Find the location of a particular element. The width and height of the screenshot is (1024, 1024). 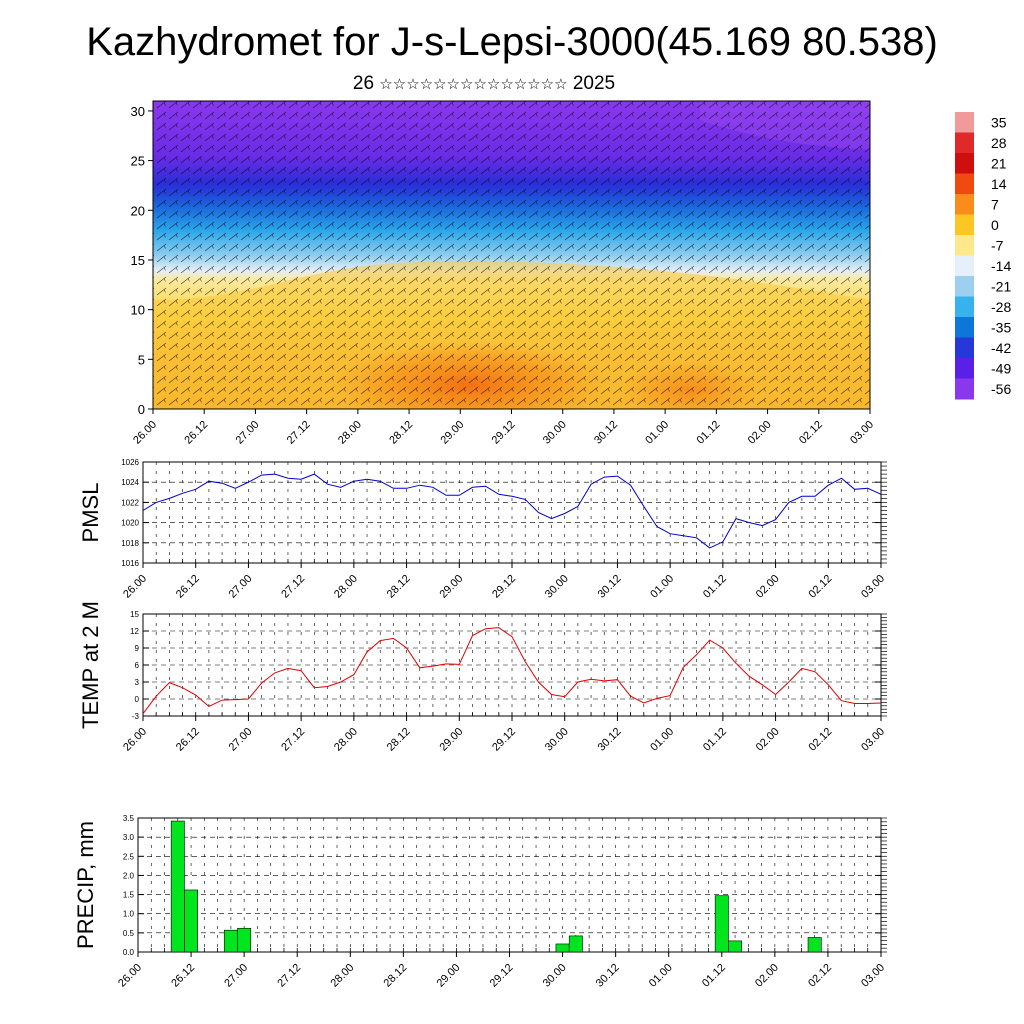

field-x-tick-label: 26.12 is located at coordinates (196, 433).